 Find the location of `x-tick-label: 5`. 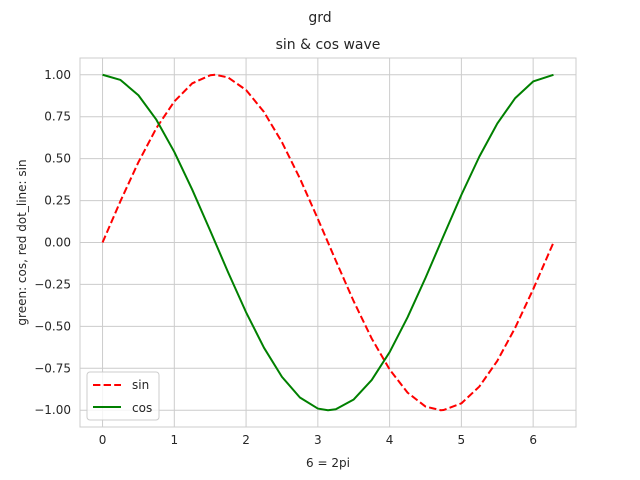

x-tick-label: 5 is located at coordinates (462, 440).